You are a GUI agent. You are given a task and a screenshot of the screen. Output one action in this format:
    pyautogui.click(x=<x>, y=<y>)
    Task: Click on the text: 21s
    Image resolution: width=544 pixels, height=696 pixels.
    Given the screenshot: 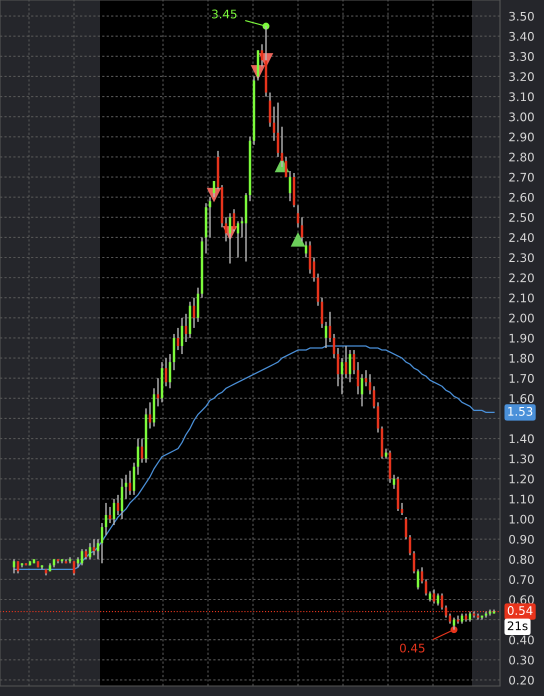 What is the action you would take?
    pyautogui.click(x=518, y=625)
    